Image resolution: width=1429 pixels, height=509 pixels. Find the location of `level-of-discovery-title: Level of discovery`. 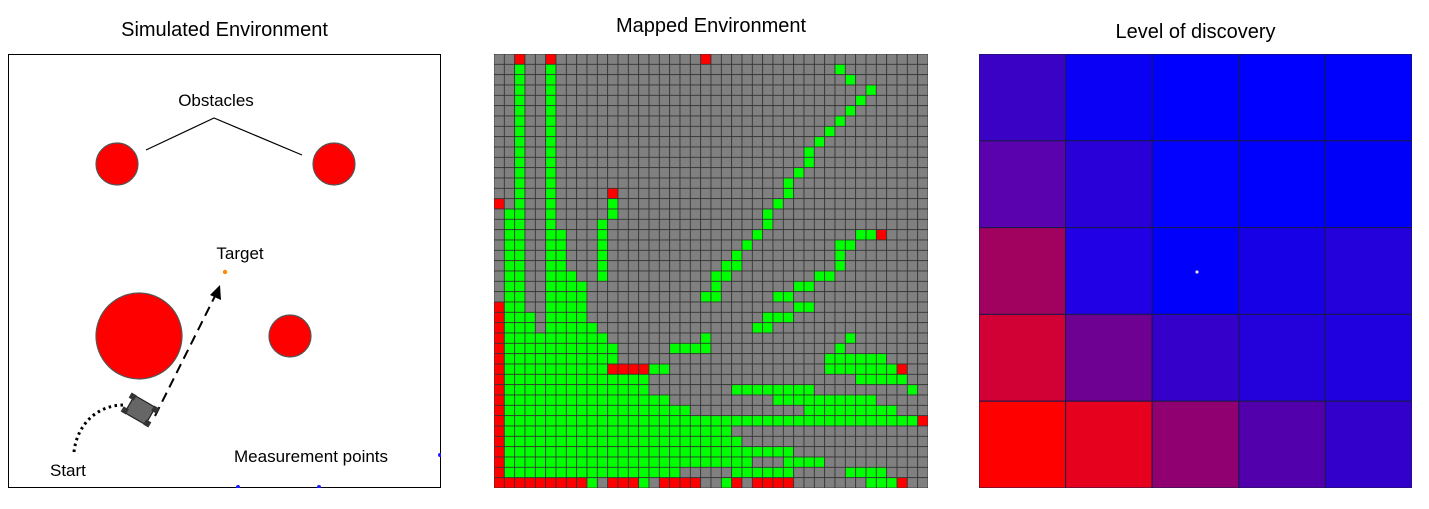

level-of-discovery-title: Level of discovery is located at coordinates (1195, 32).